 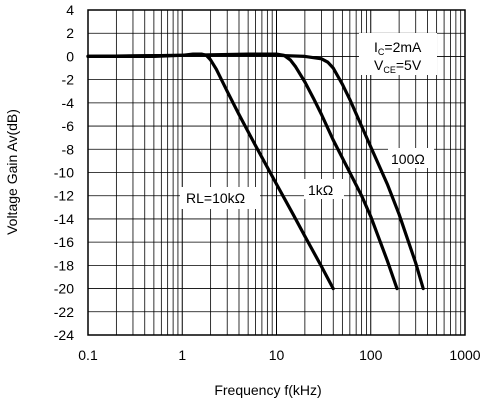 What do you see at coordinates (64, 335) in the screenshot?
I see `y-tick-label: -24` at bounding box center [64, 335].